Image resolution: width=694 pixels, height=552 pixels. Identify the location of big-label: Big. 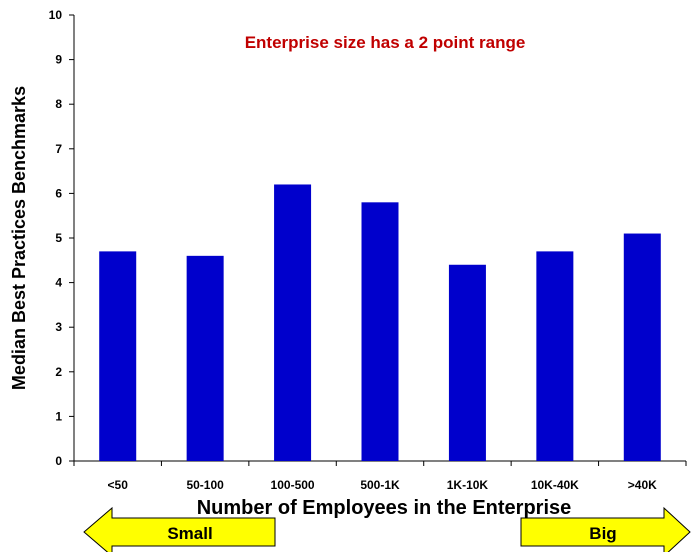
(602, 533).